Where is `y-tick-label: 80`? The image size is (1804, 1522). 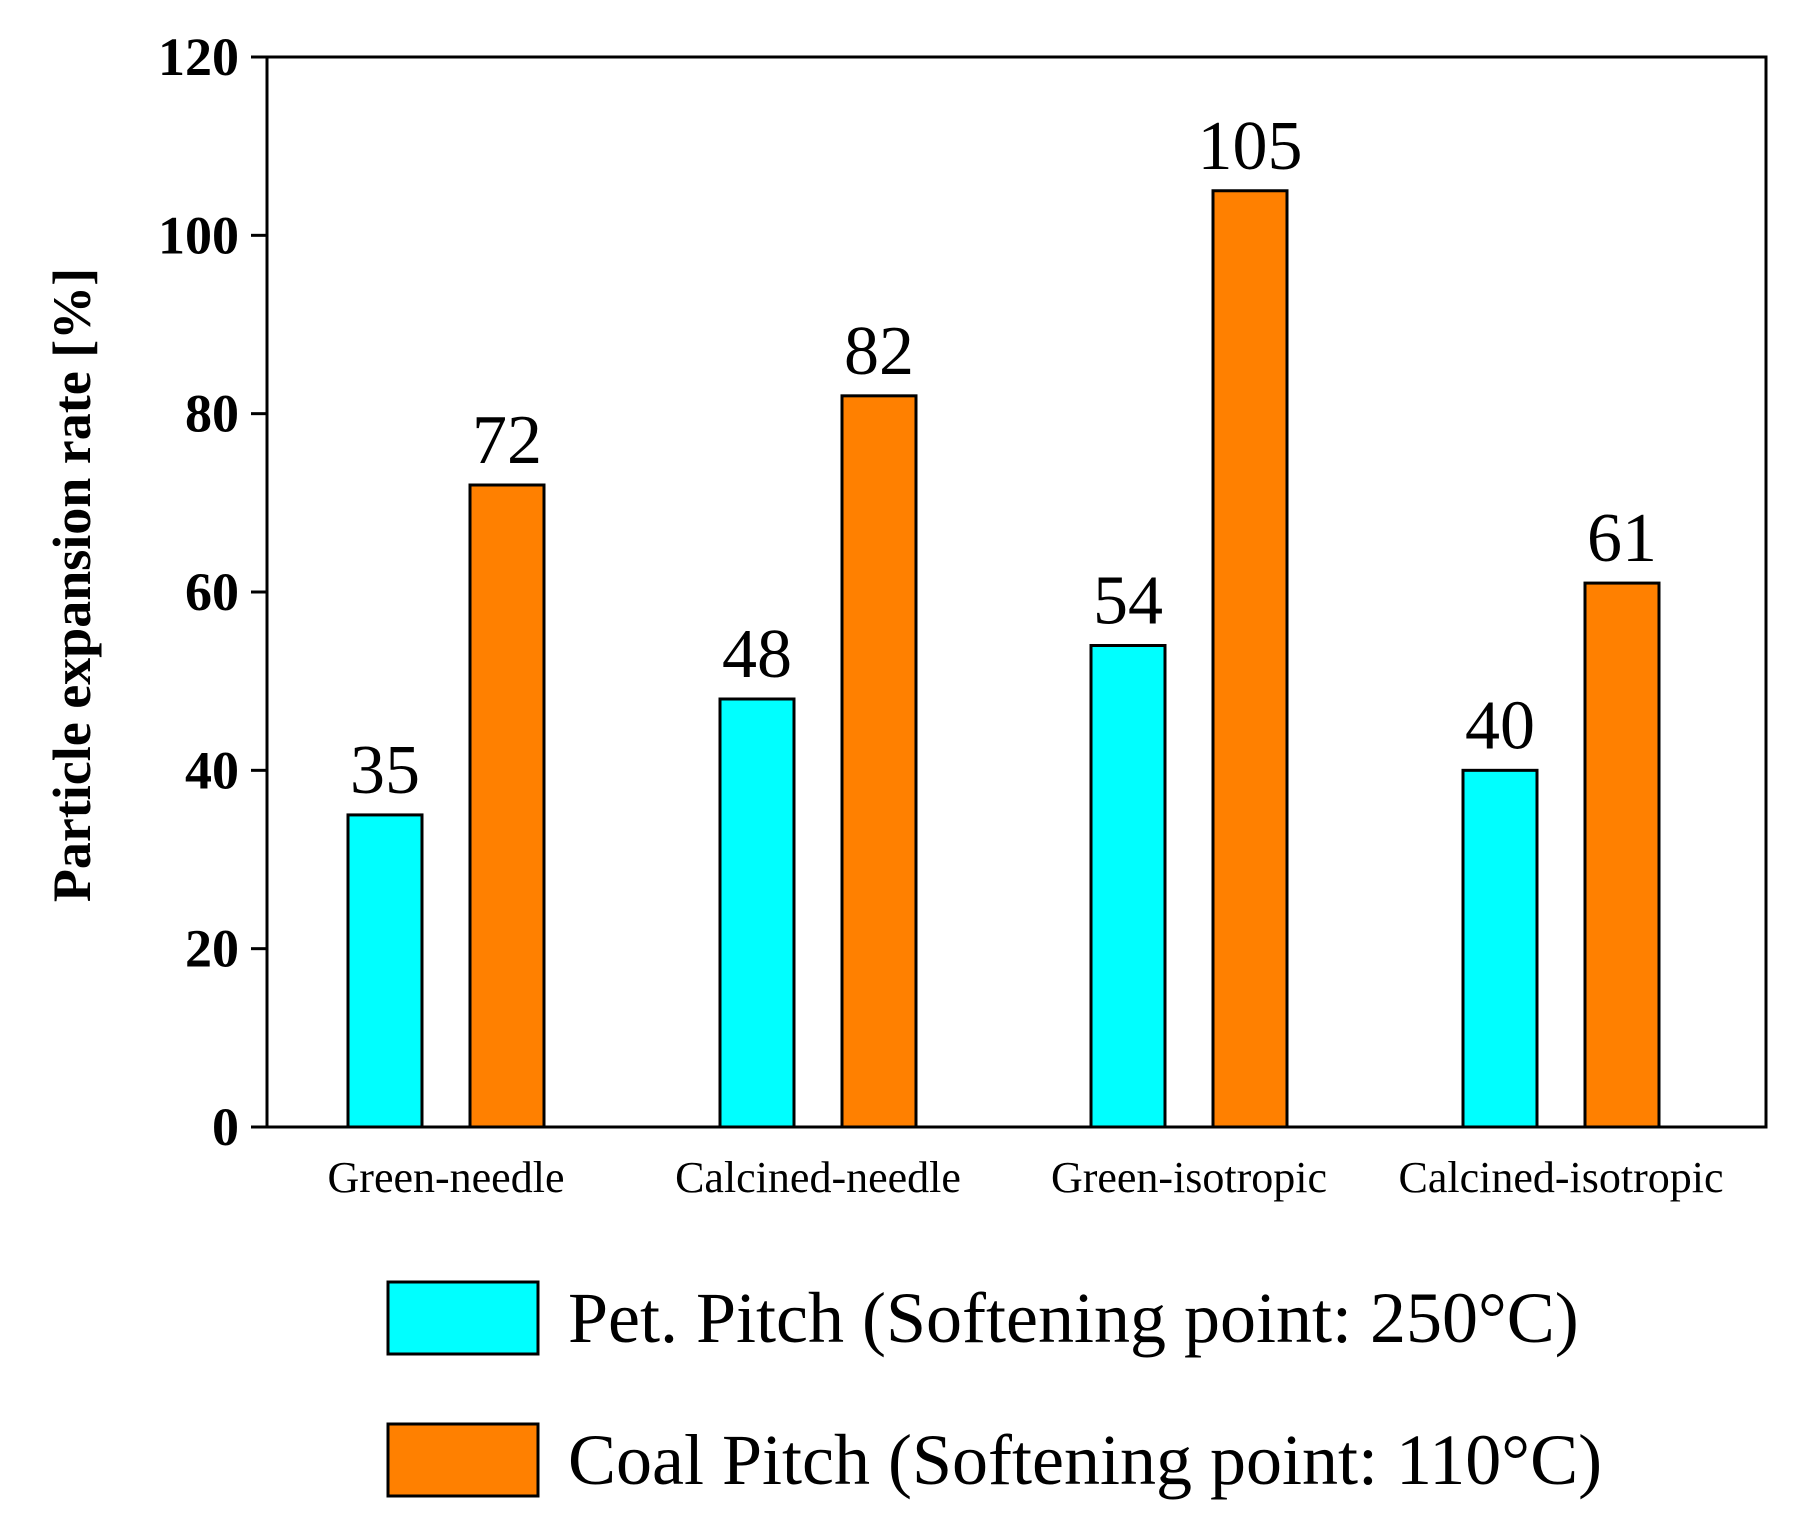 y-tick-label: 80 is located at coordinates (212, 414).